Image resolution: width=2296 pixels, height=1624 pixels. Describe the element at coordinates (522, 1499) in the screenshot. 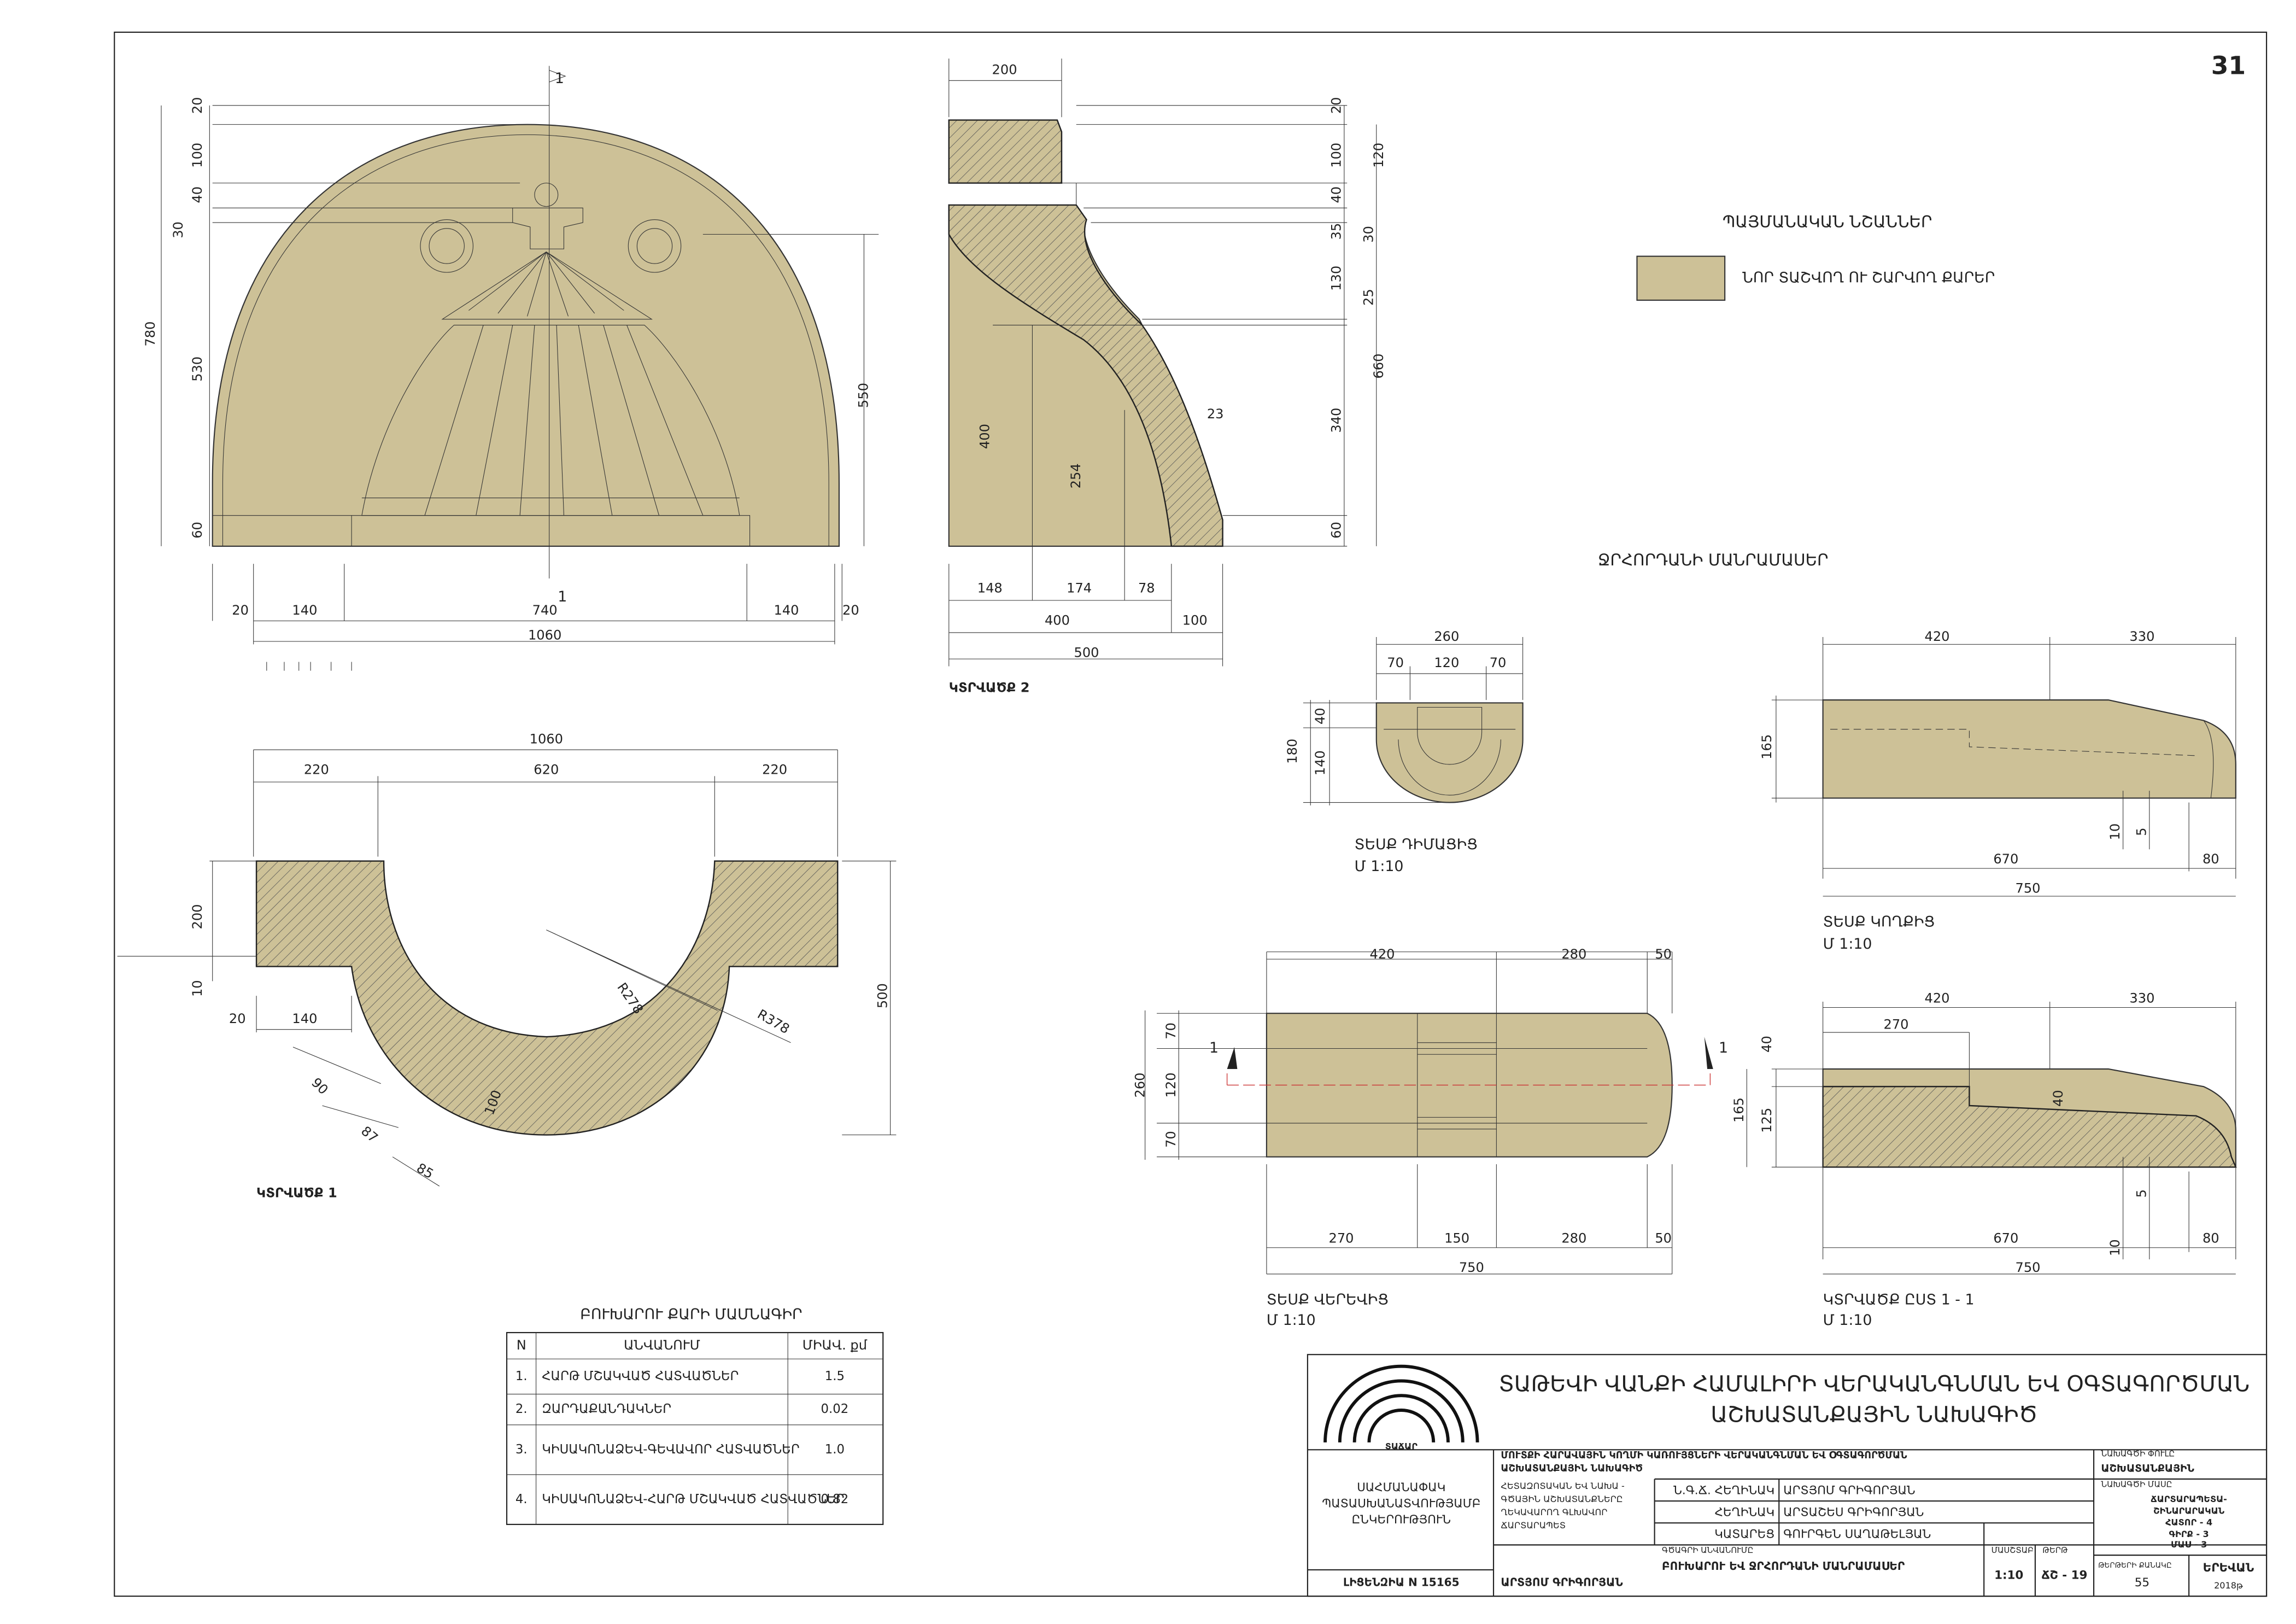

I see `table-cell: 4.` at that location.